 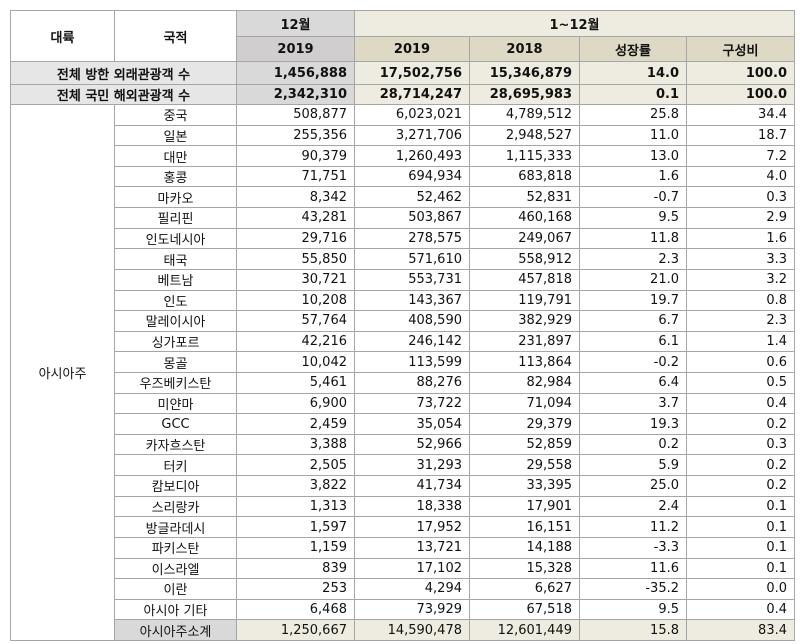 I want to click on value-cell: 34.4, so click(x=741, y=115).